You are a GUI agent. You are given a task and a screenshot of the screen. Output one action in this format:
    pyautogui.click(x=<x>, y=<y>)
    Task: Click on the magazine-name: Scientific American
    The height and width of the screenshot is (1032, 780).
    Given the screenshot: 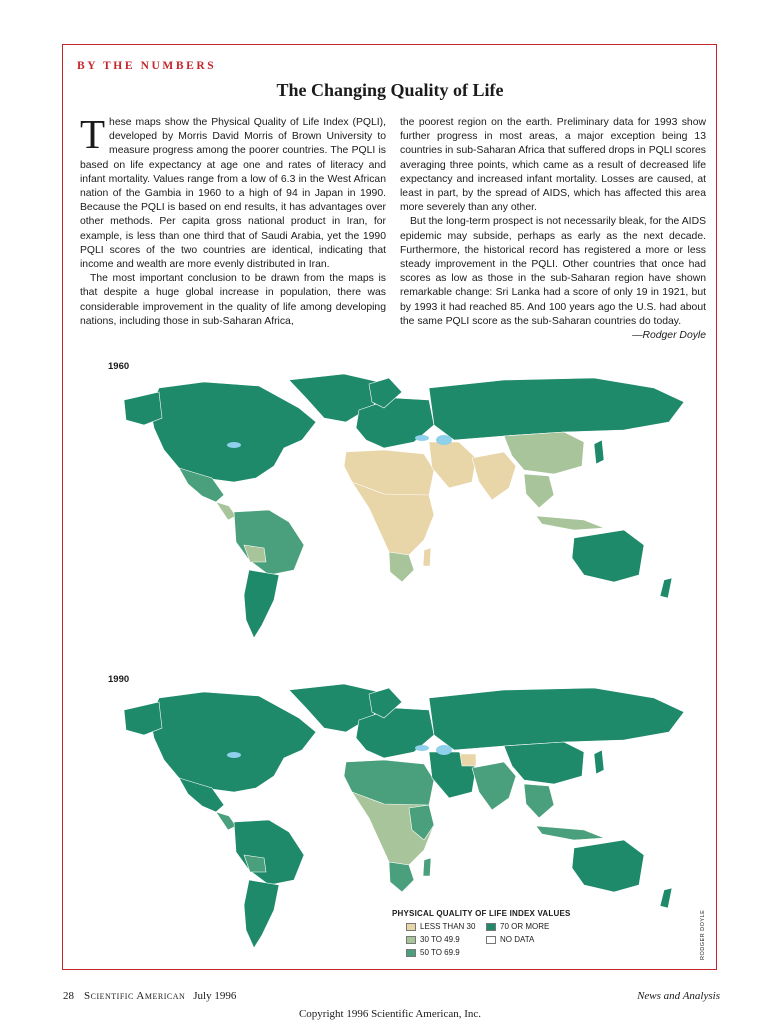 What is the action you would take?
    pyautogui.click(x=135, y=996)
    